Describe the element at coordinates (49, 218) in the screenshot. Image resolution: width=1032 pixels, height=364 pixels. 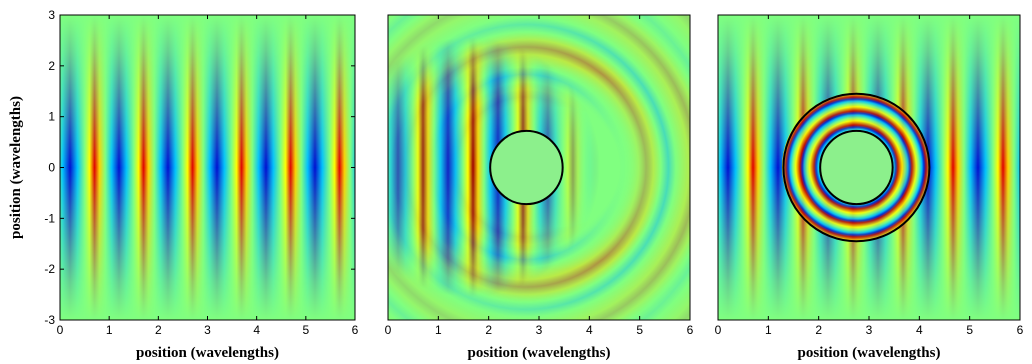
I see `y-tick-label: -1` at that location.